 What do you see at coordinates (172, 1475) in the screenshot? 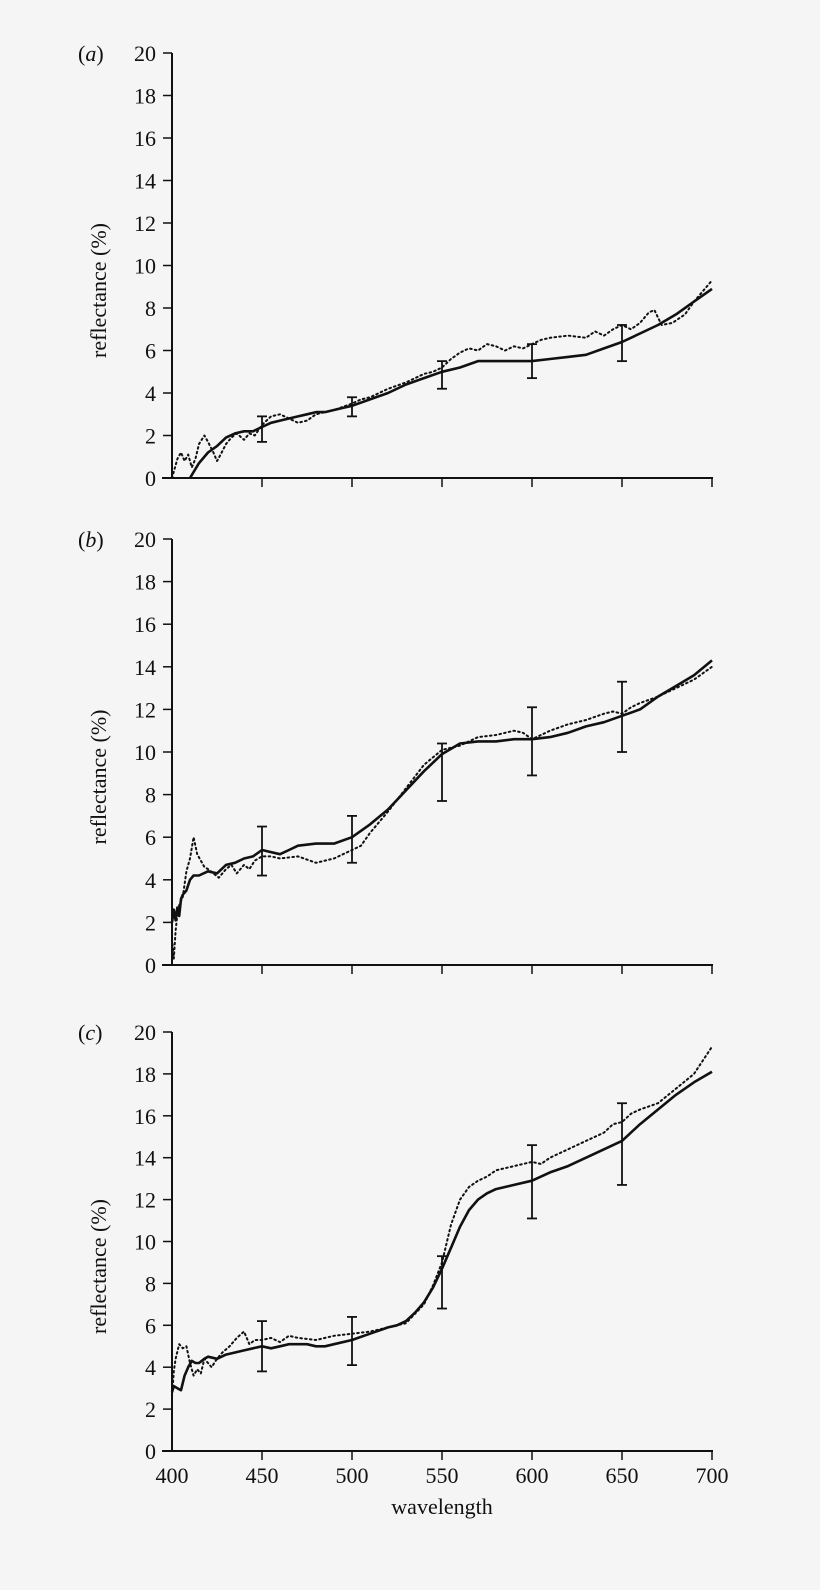
I see `x-tick-label: 400` at bounding box center [172, 1475].